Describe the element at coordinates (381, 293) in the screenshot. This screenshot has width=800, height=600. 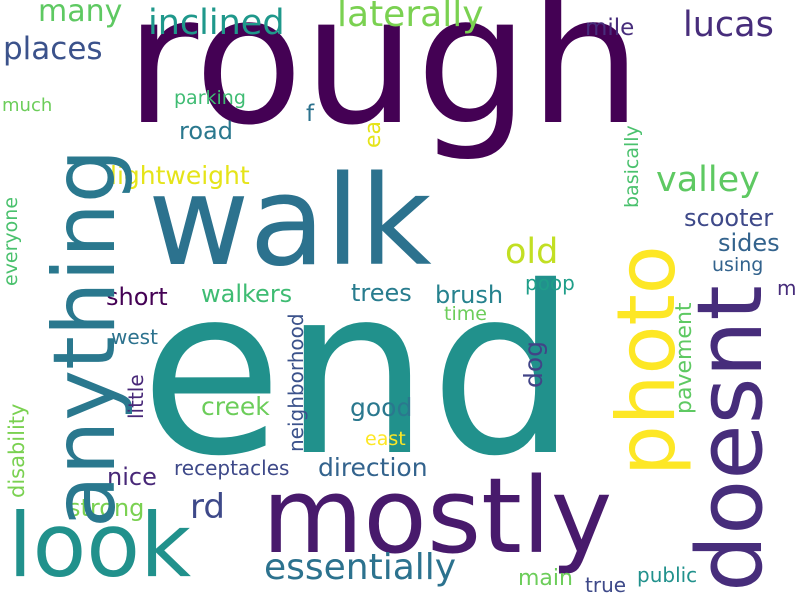
I see `word-trees: trees` at that location.